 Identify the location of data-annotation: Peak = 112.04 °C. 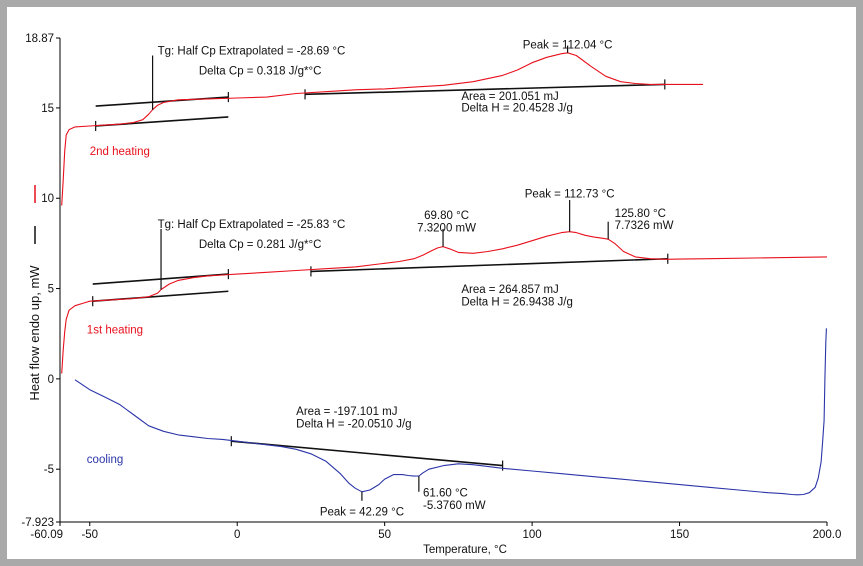
(568, 45).